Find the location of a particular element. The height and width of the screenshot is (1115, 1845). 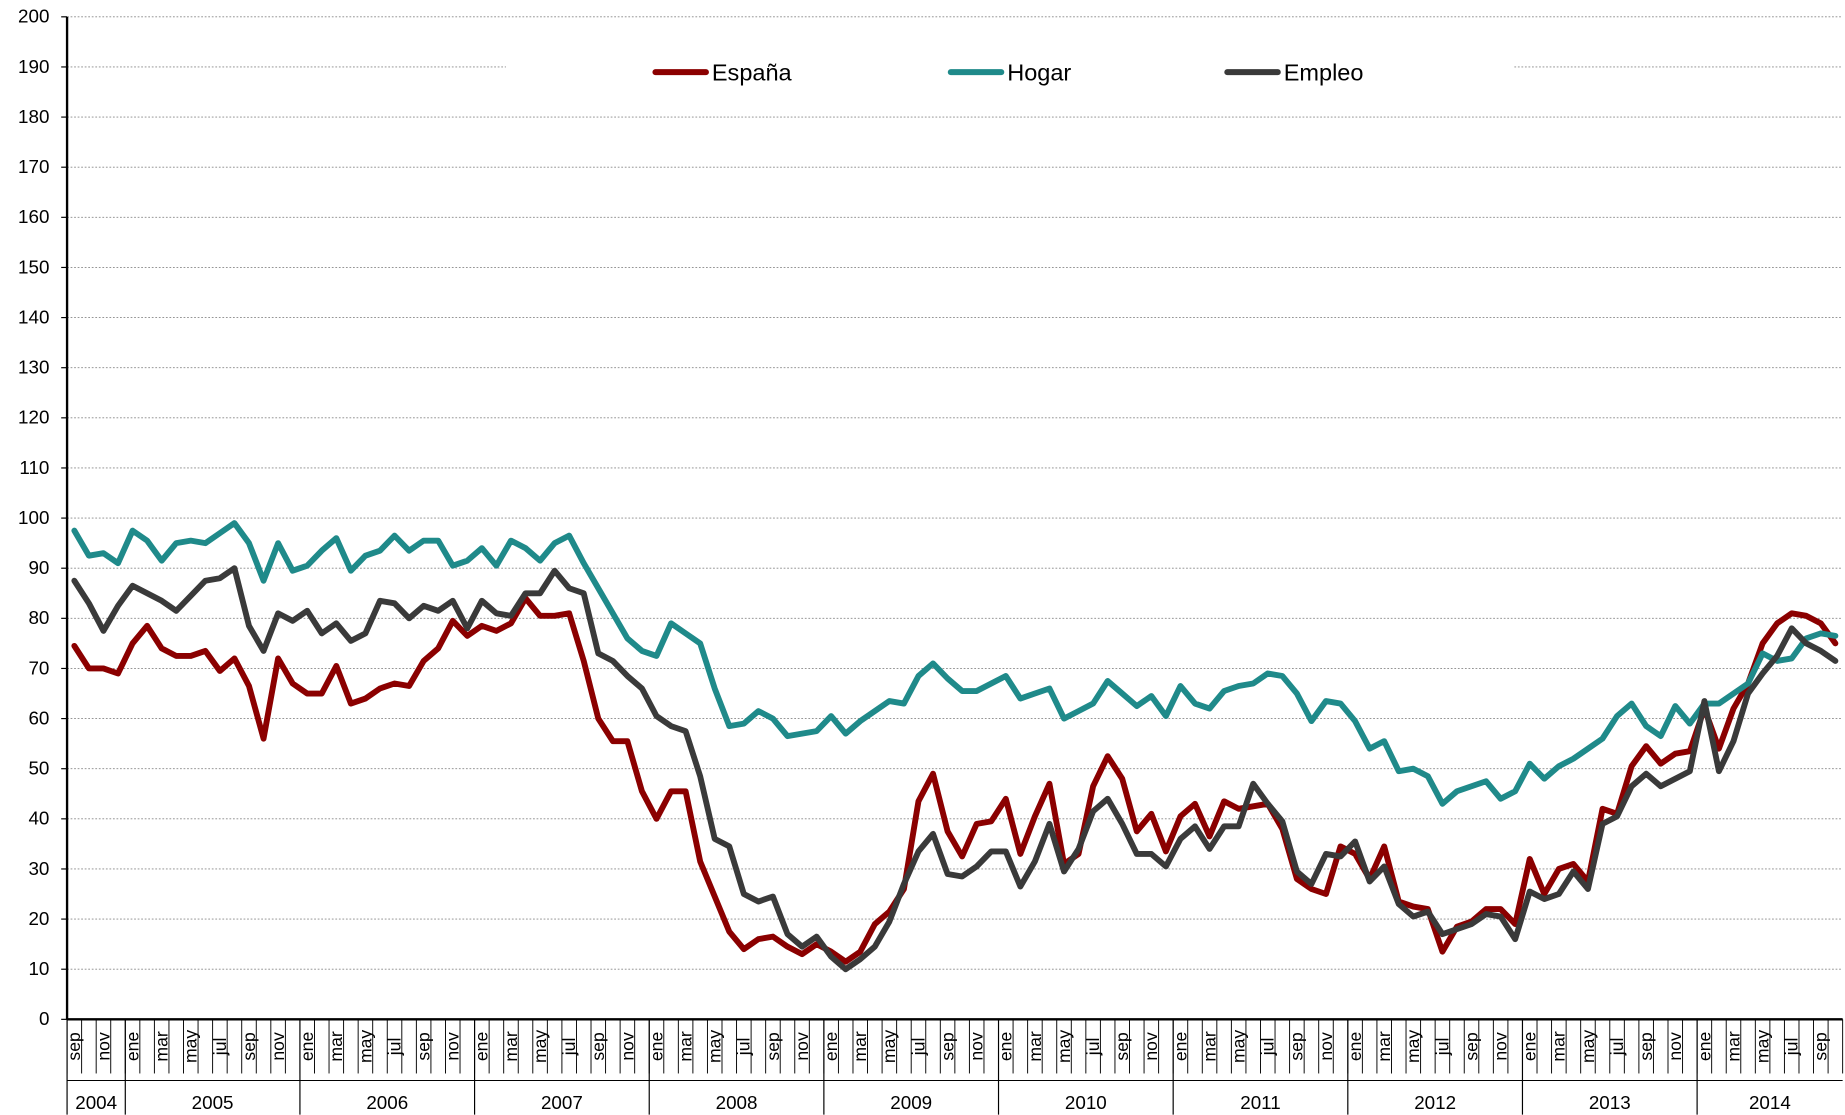

y-tick-label: 20 is located at coordinates (38, 918).